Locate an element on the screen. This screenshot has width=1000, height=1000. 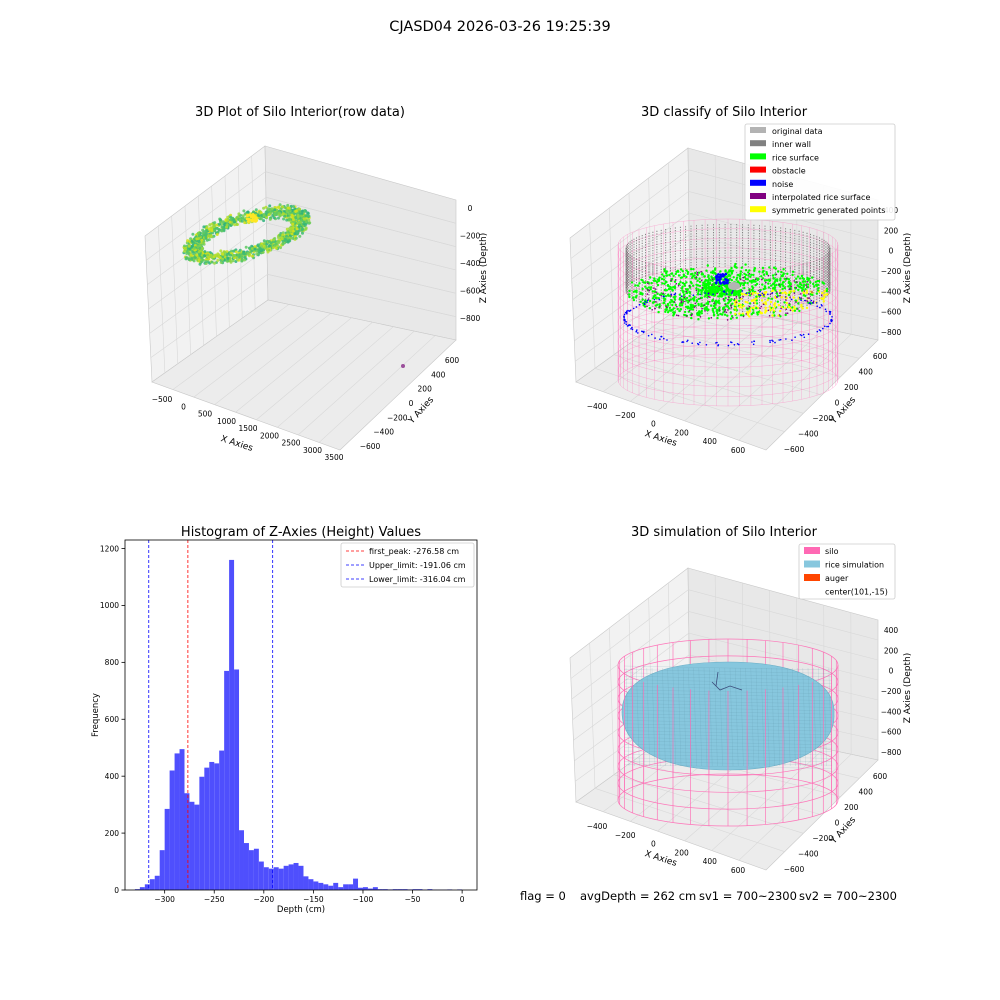
raw-y-tick-label: −200 is located at coordinates (397, 417).